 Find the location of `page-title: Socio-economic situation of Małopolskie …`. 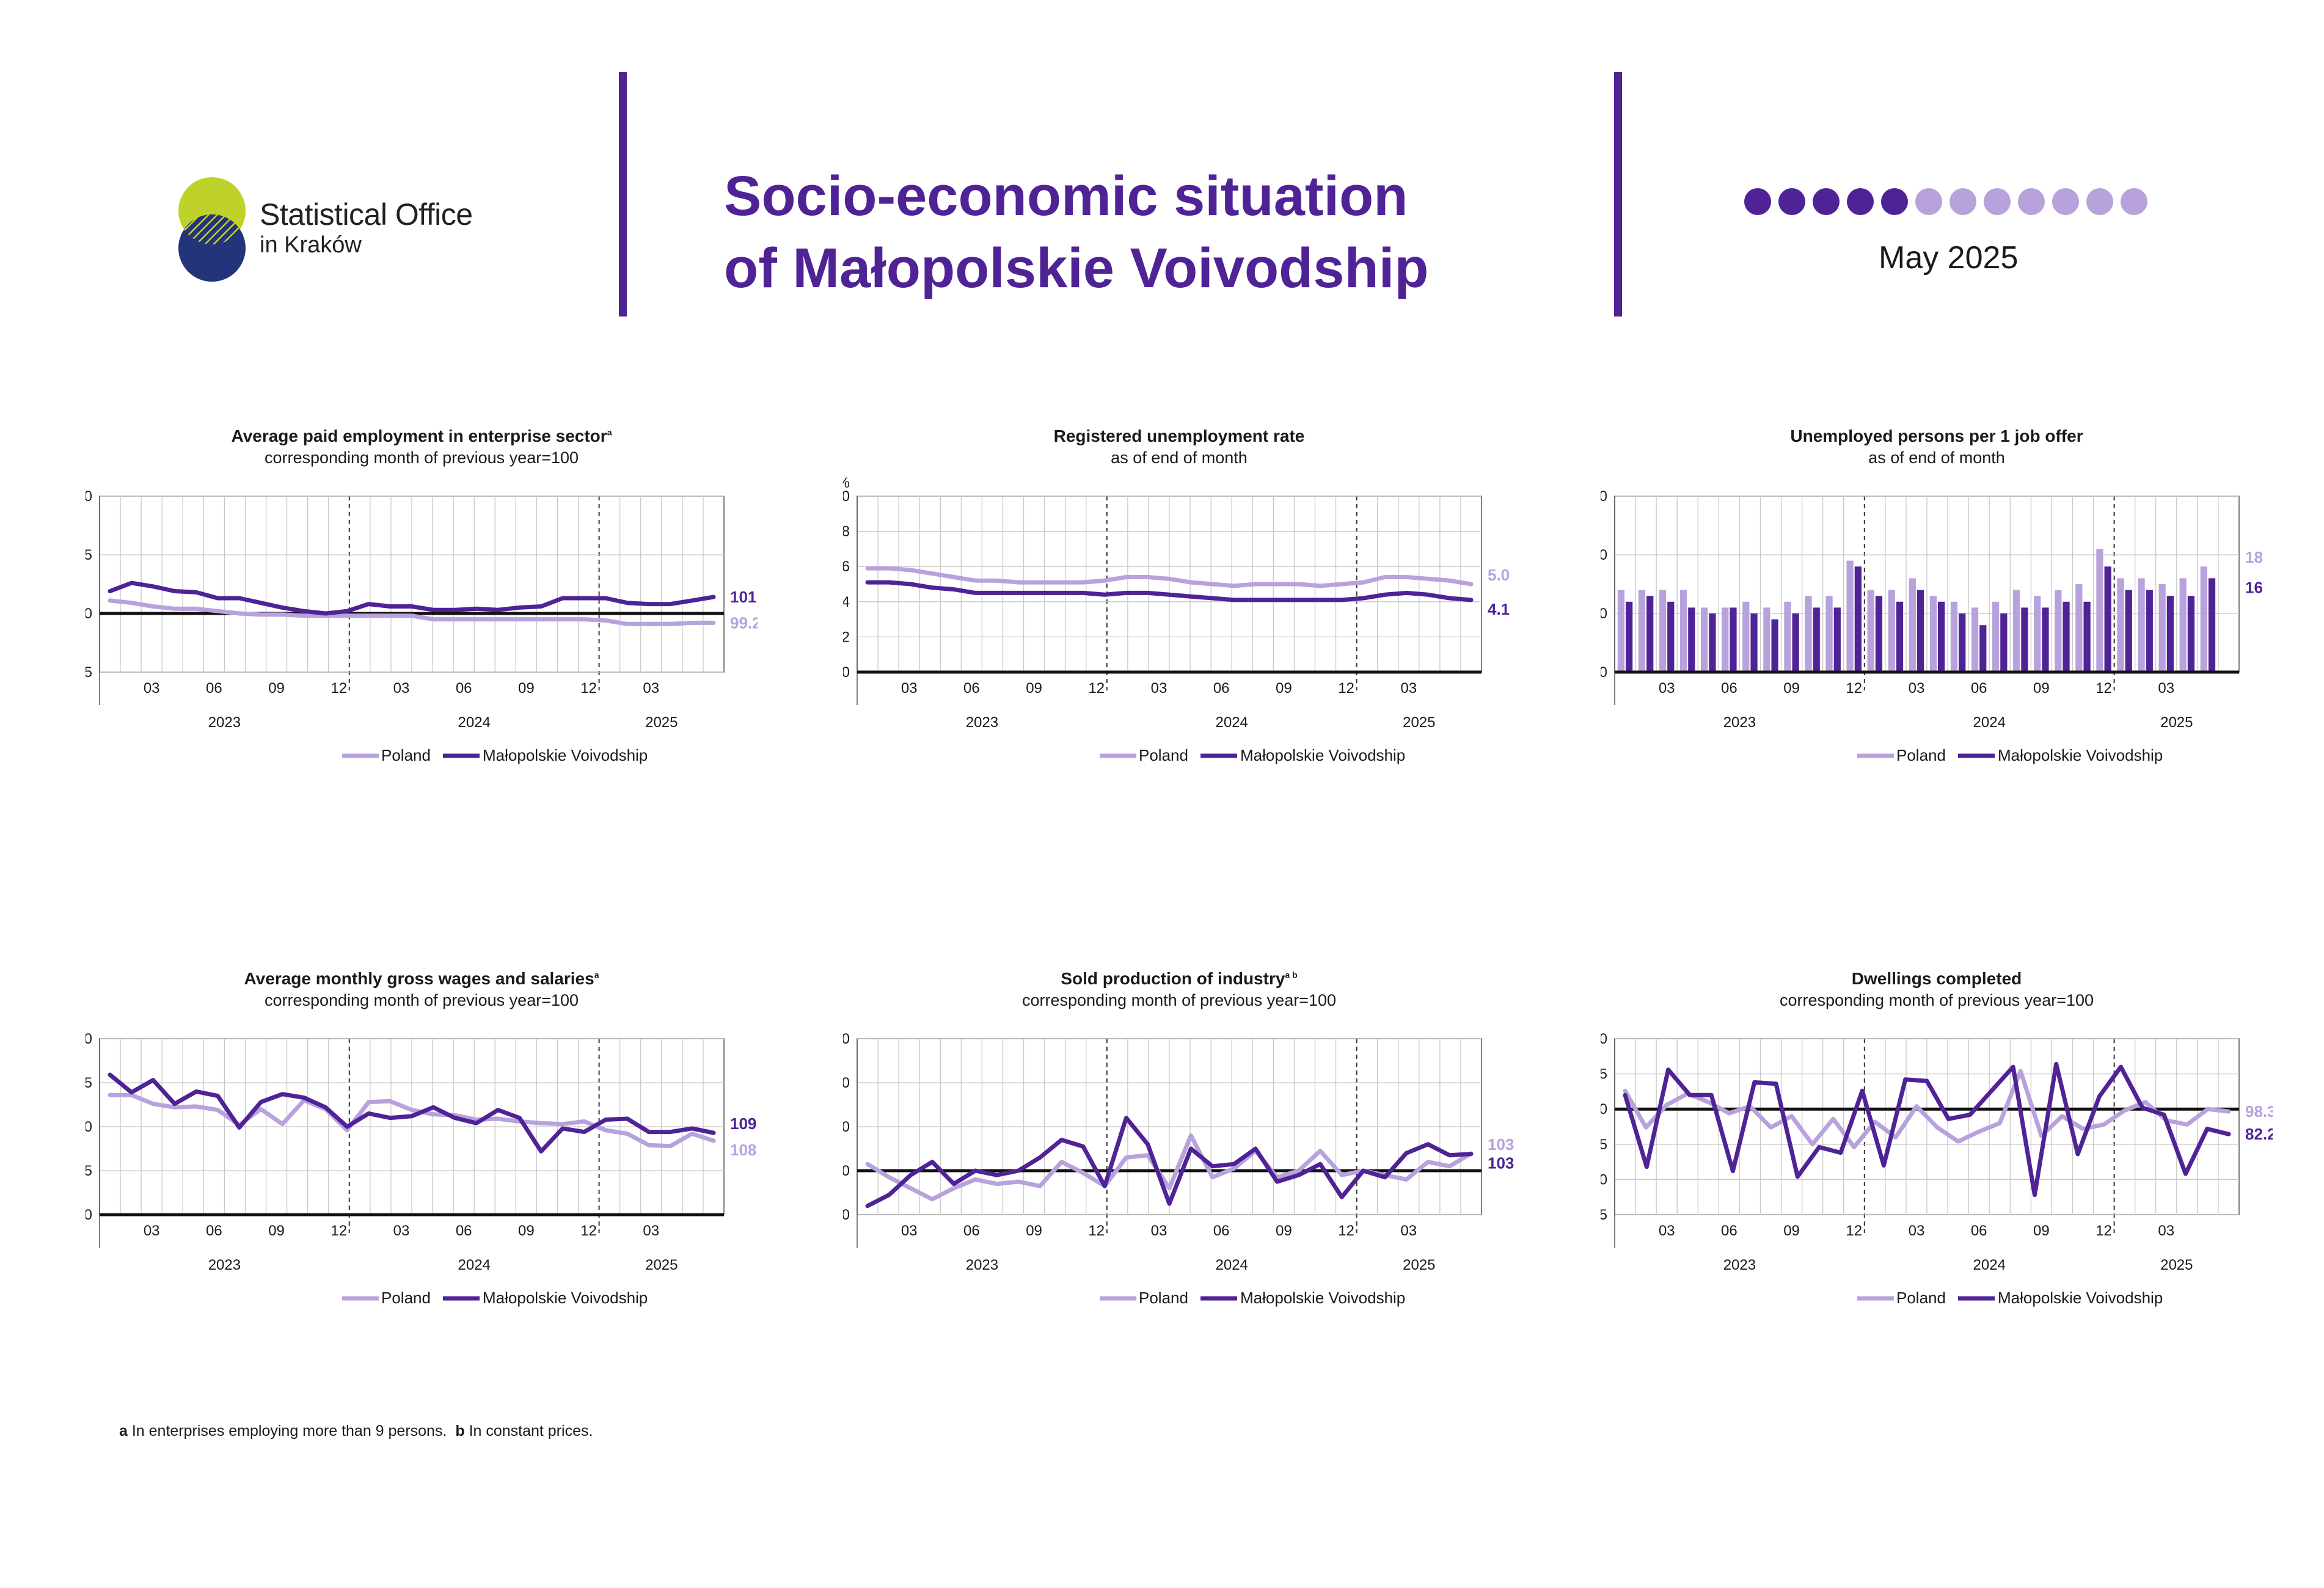

page-title: Socio-economic situation of Małopolskie … is located at coordinates (1076, 232).